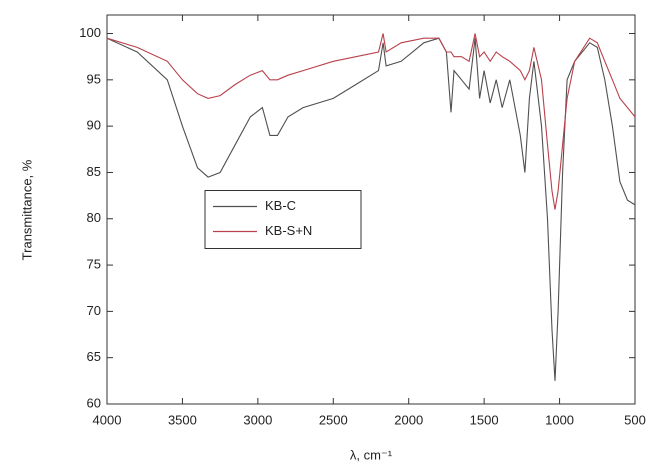 Image resolution: width=649 pixels, height=469 pixels. I want to click on y-tick-label: 65, so click(94, 356).